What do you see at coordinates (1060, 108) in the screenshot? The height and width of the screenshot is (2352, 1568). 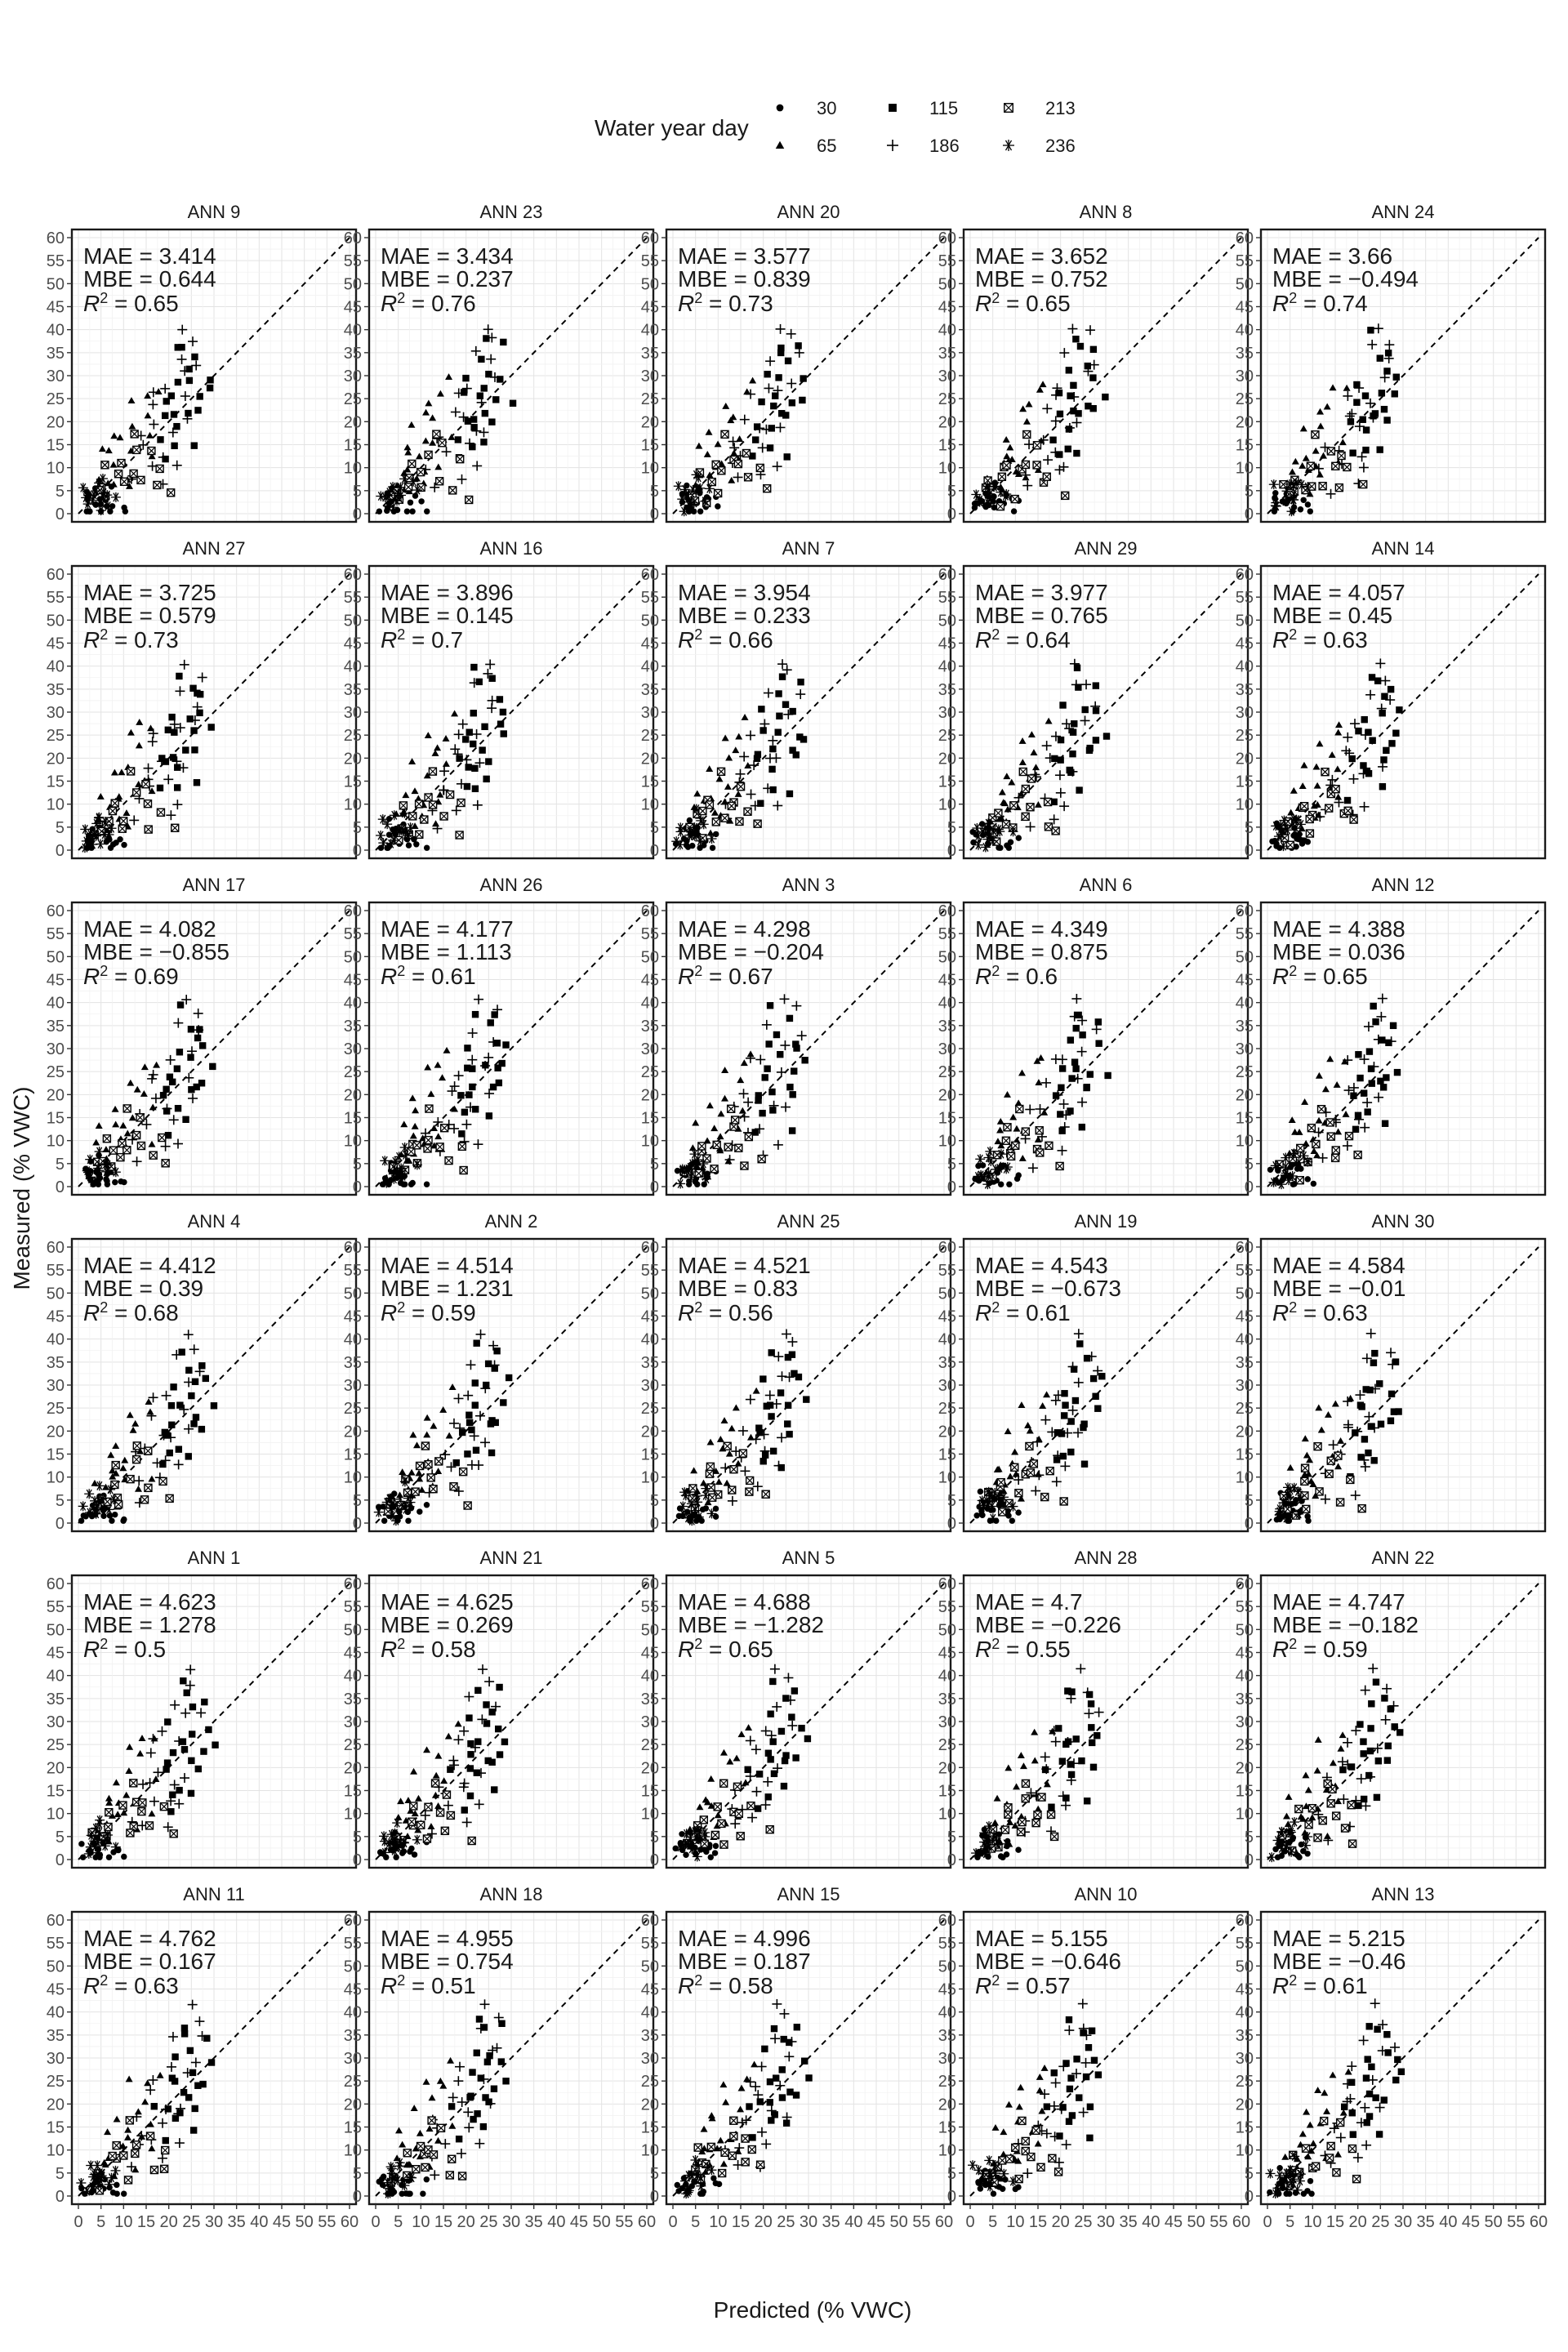 I see `legend-label-213: 213` at bounding box center [1060, 108].